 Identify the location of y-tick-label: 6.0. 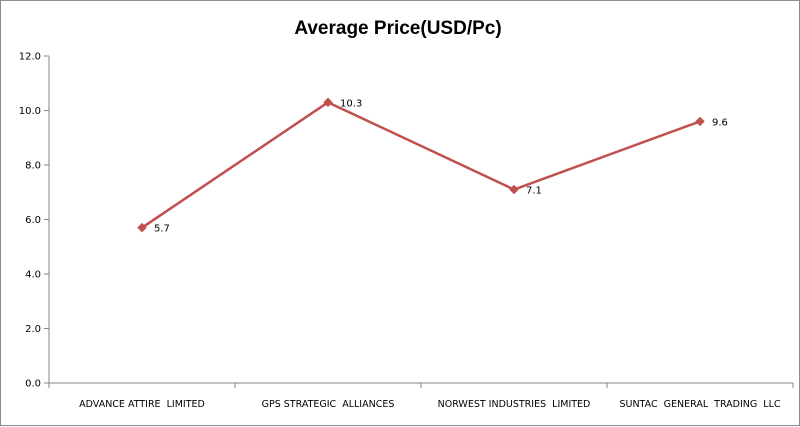
(33, 220).